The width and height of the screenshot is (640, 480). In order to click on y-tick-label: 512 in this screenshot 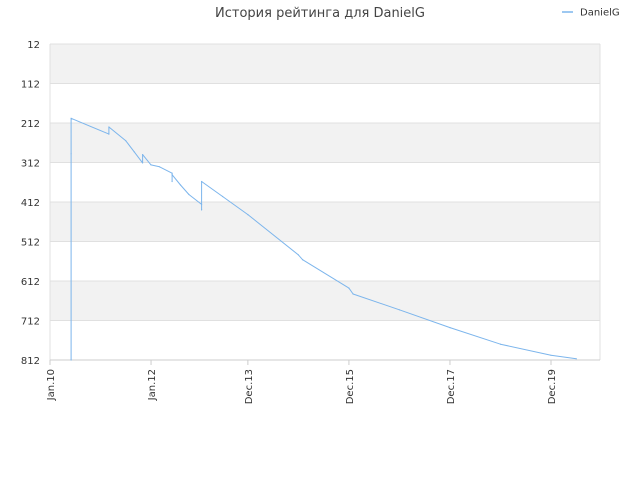, I will do `click(30, 243)`.